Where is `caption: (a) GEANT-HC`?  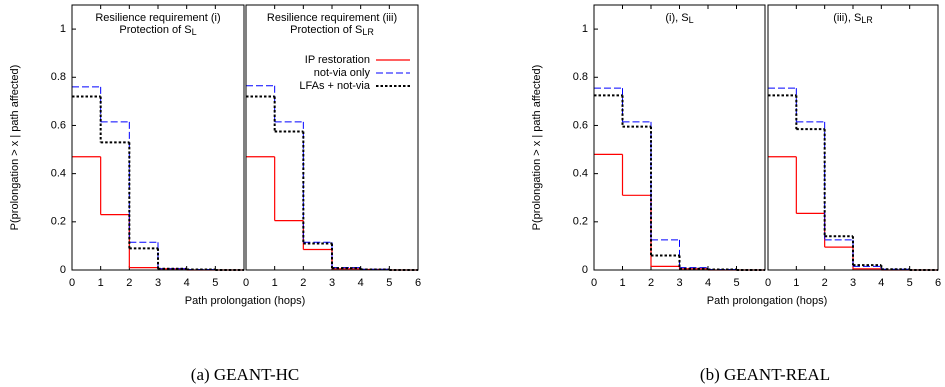 caption: (a) GEANT-HC is located at coordinates (245, 374).